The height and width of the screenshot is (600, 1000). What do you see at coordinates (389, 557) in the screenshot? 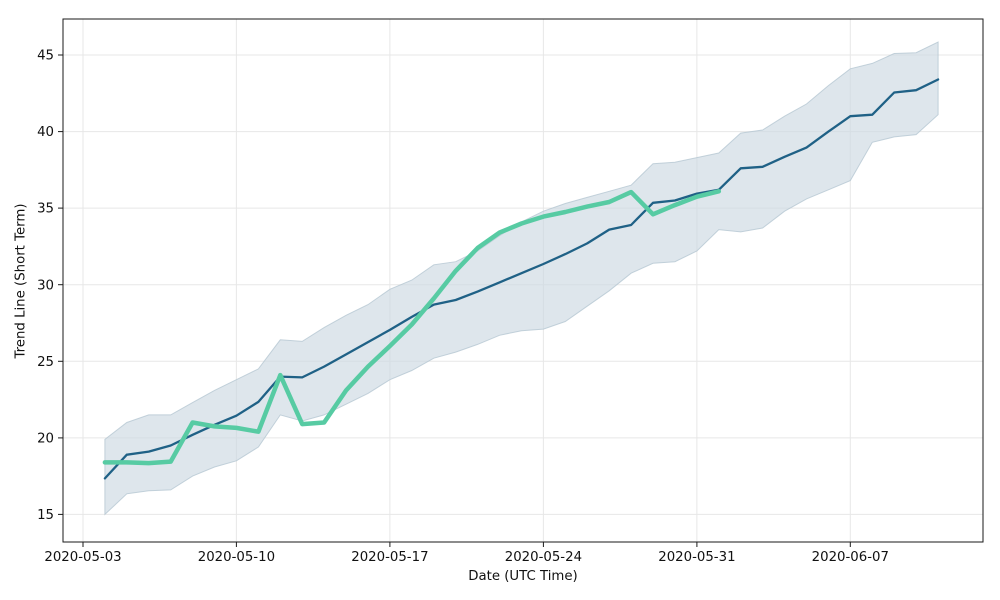
I see `x-tick-label: 2020-05-17` at bounding box center [389, 557].